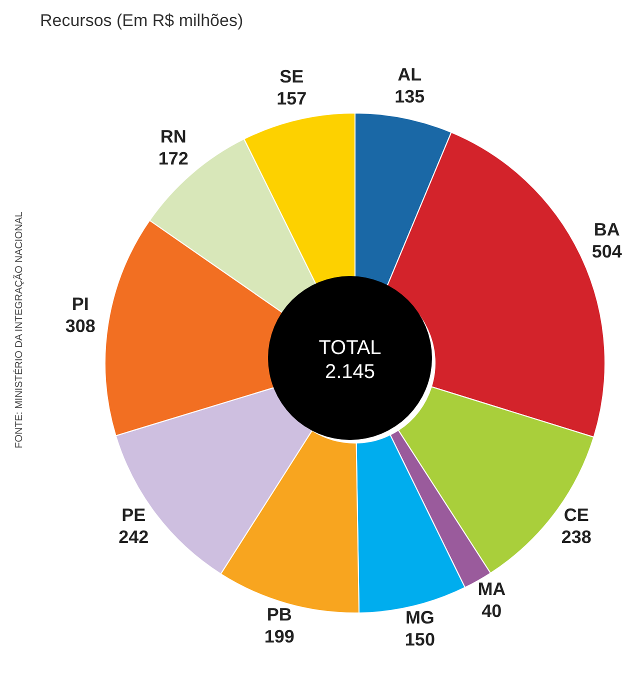 The height and width of the screenshot is (675, 635). What do you see at coordinates (419, 617) in the screenshot?
I see `slice-label: MG` at bounding box center [419, 617].